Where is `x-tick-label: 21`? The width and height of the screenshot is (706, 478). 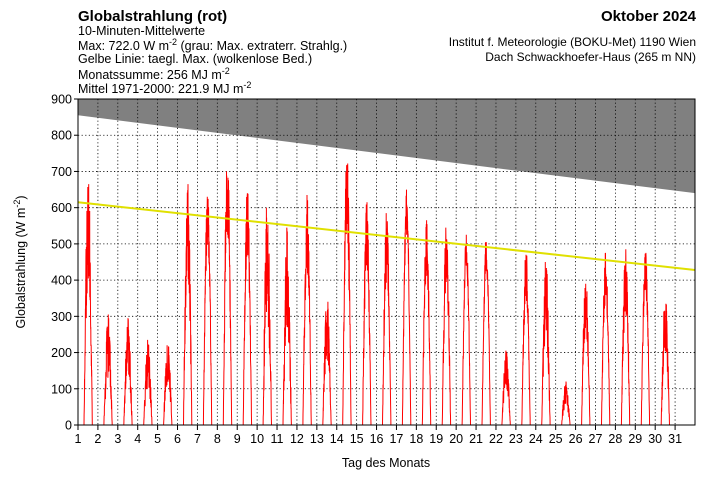 x-tick-label: 21 is located at coordinates (476, 439).